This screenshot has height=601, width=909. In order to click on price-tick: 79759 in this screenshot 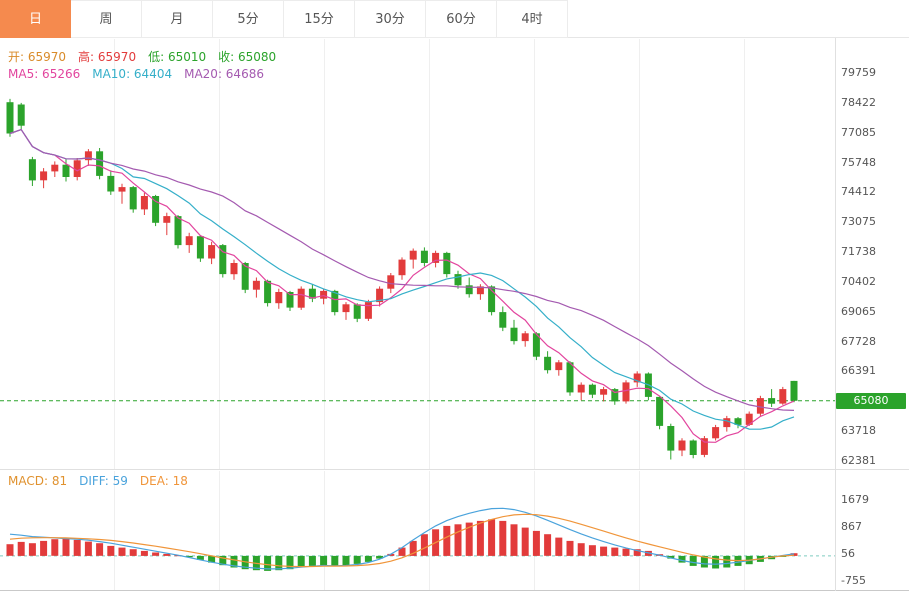, I will do `click(858, 72)`.